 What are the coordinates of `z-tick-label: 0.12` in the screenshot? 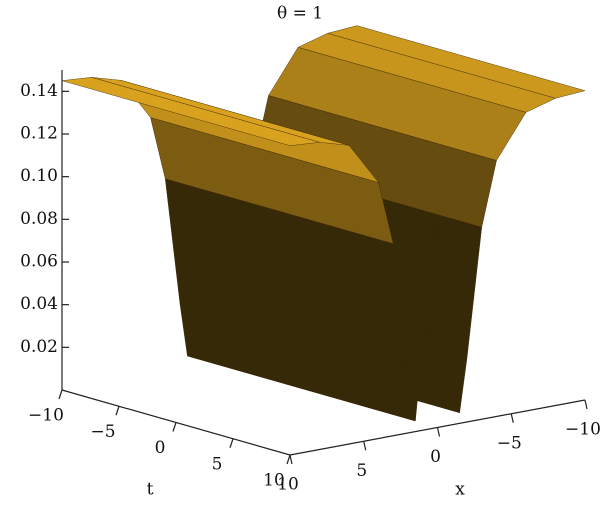 It's located at (39, 134).